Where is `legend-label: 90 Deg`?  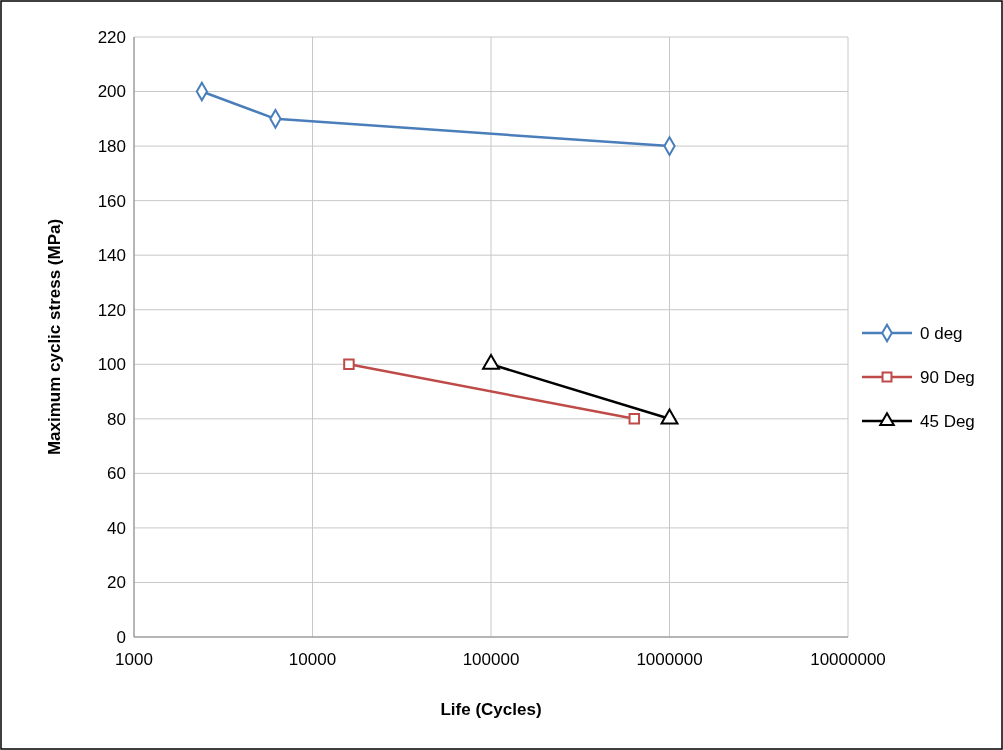 legend-label: 90 Deg is located at coordinates (947, 377).